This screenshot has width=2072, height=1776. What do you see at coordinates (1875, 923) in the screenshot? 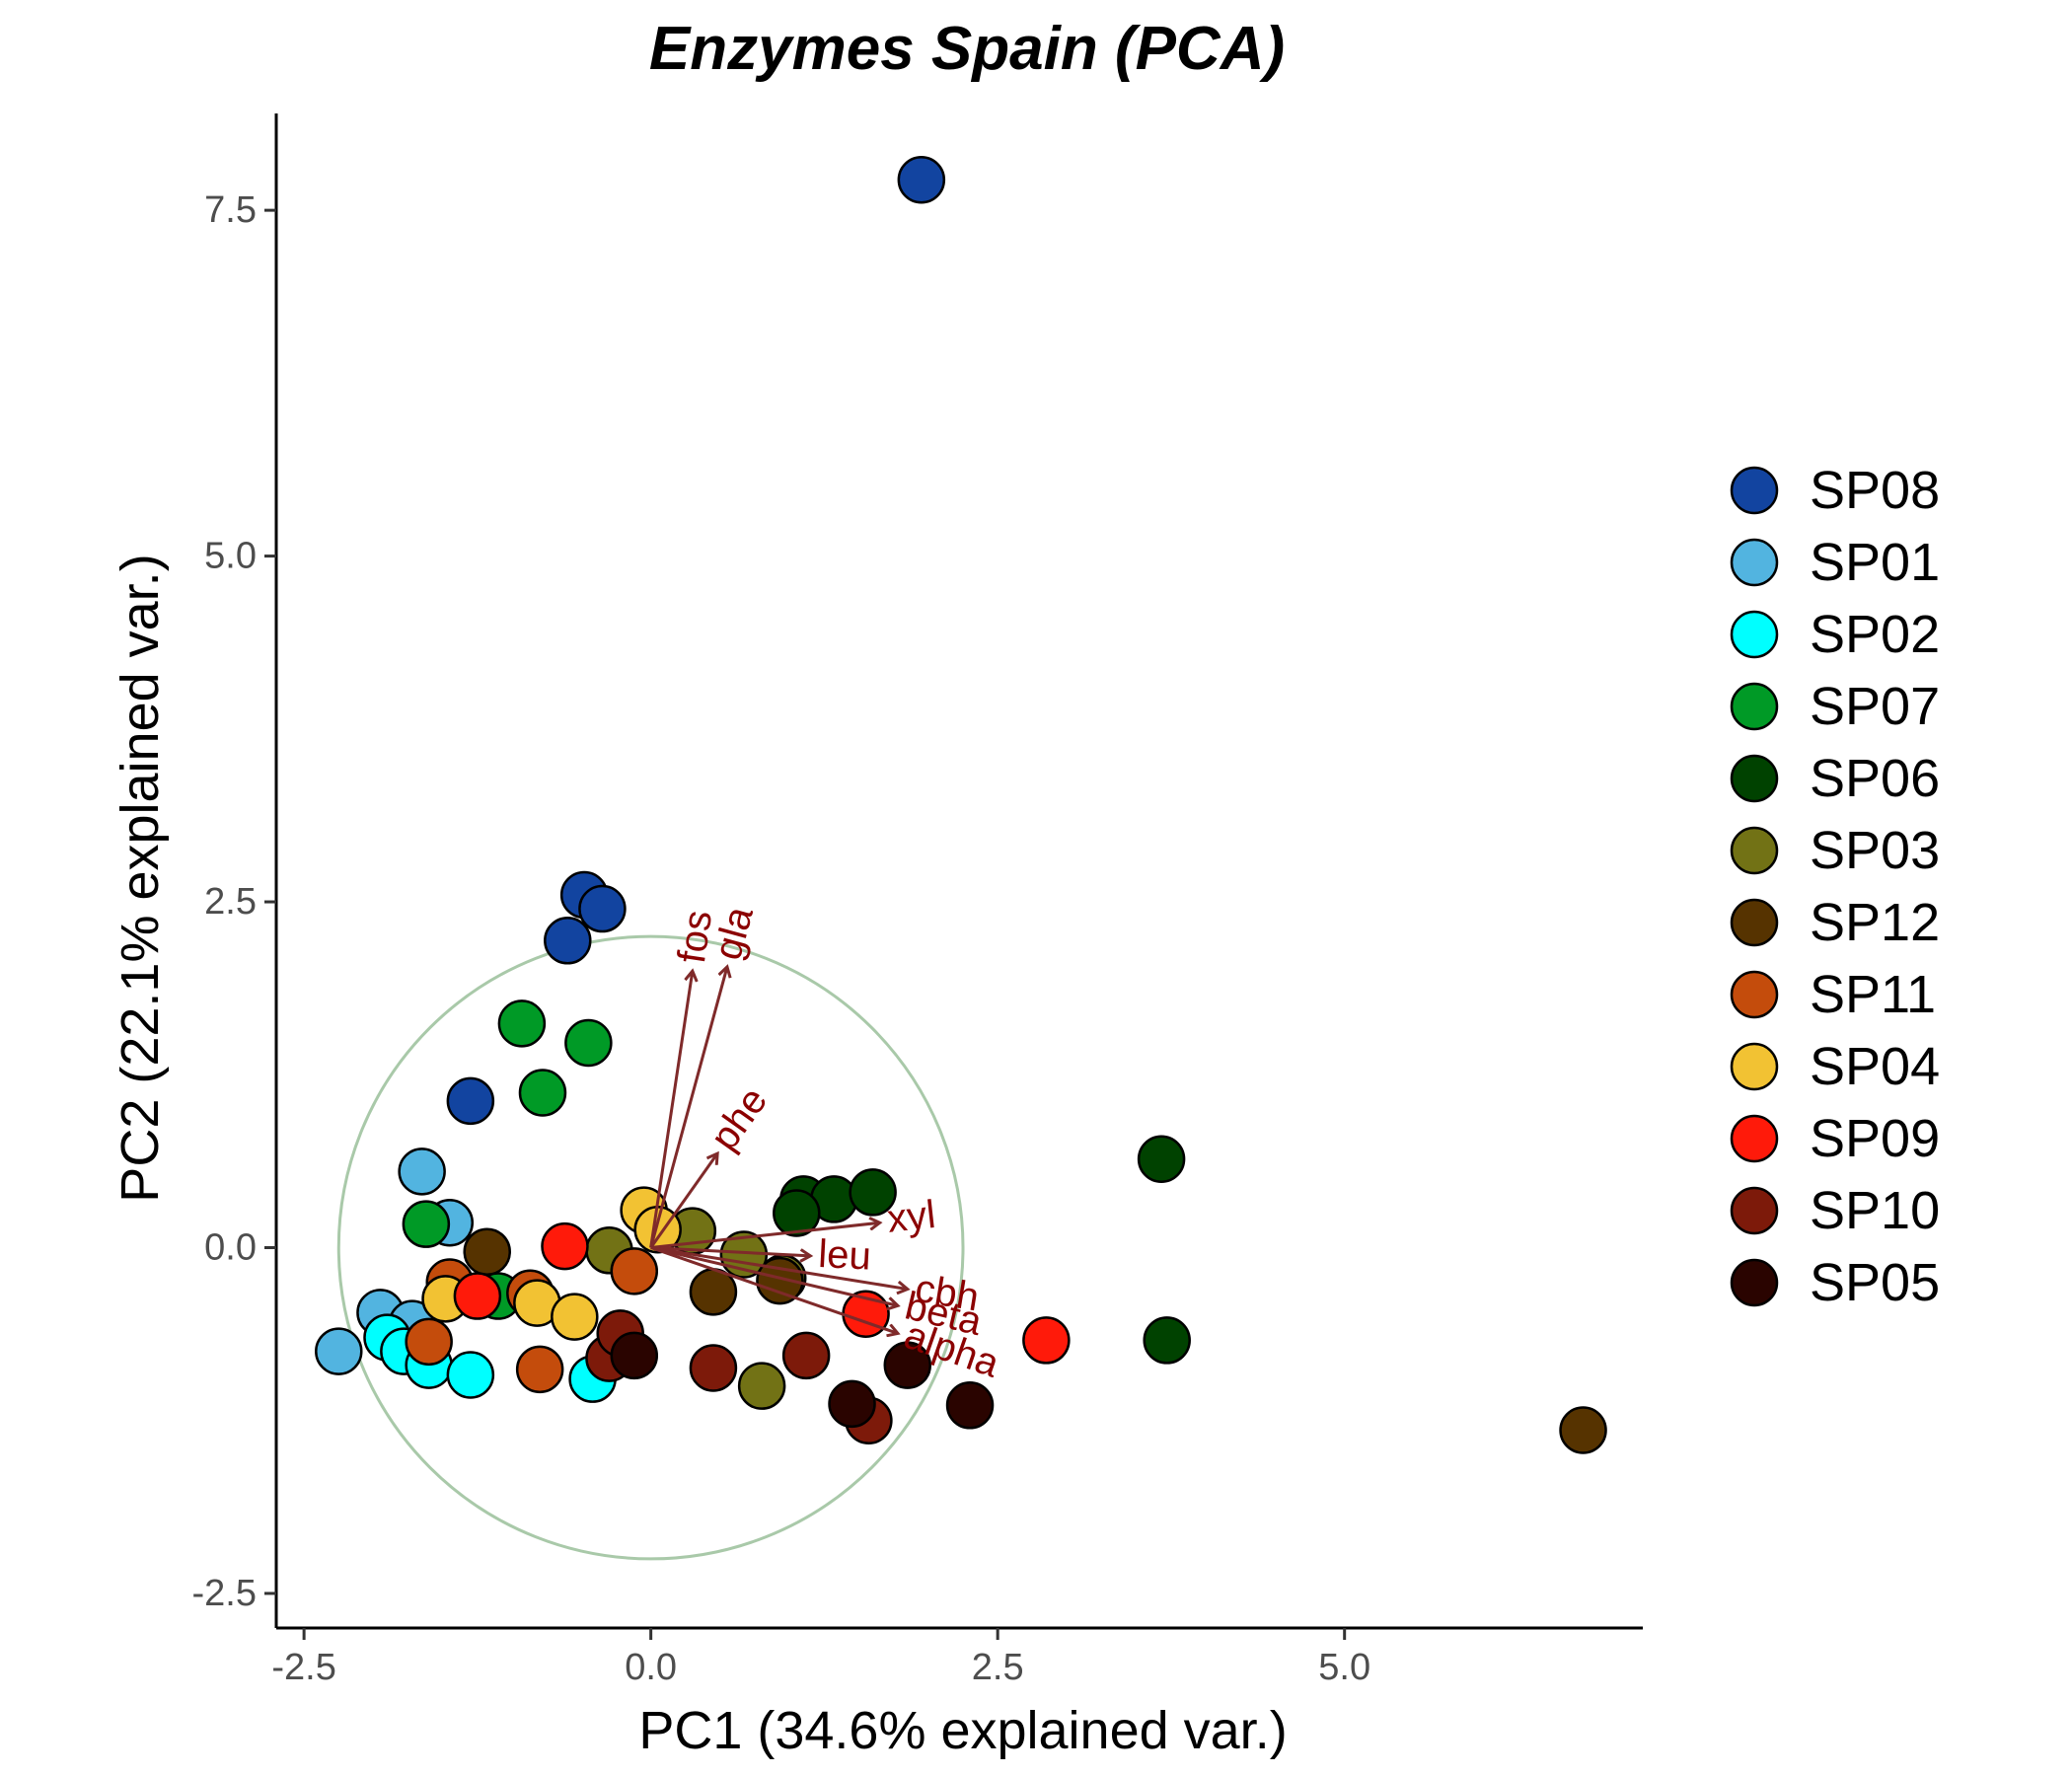
I see `legend-label-sp12: SP12` at bounding box center [1875, 923].